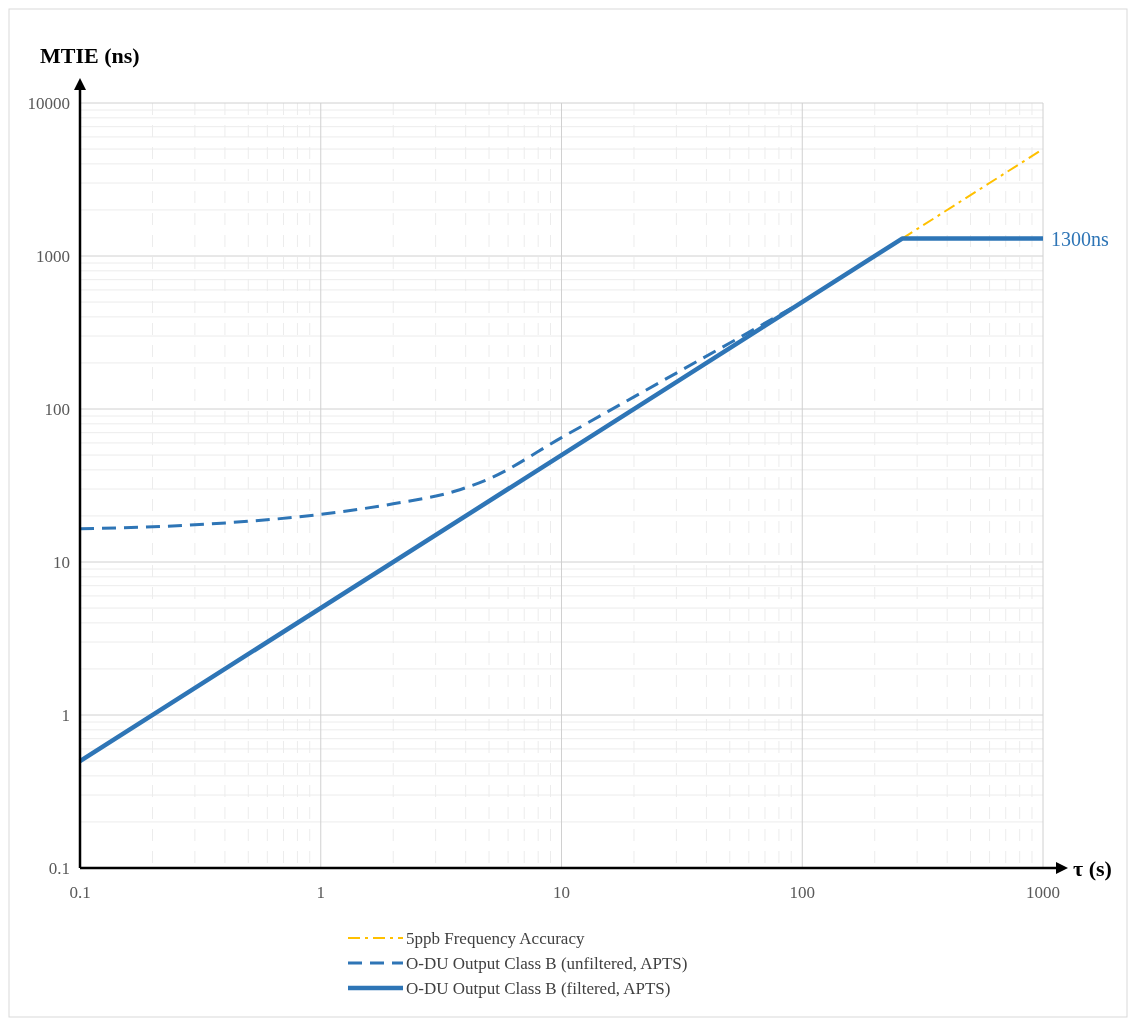 The height and width of the screenshot is (1030, 1136). What do you see at coordinates (65, 715) in the screenshot?
I see `y-tick-label: 1` at bounding box center [65, 715].